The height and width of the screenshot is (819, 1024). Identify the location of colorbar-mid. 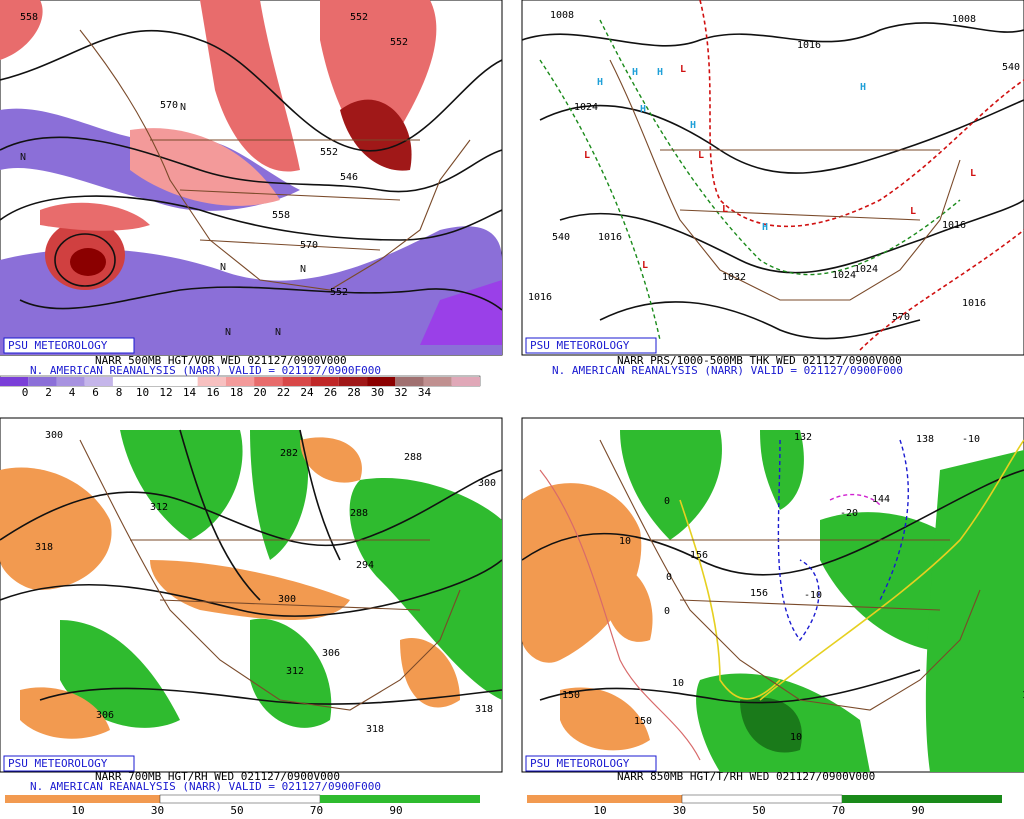
(240, 799).